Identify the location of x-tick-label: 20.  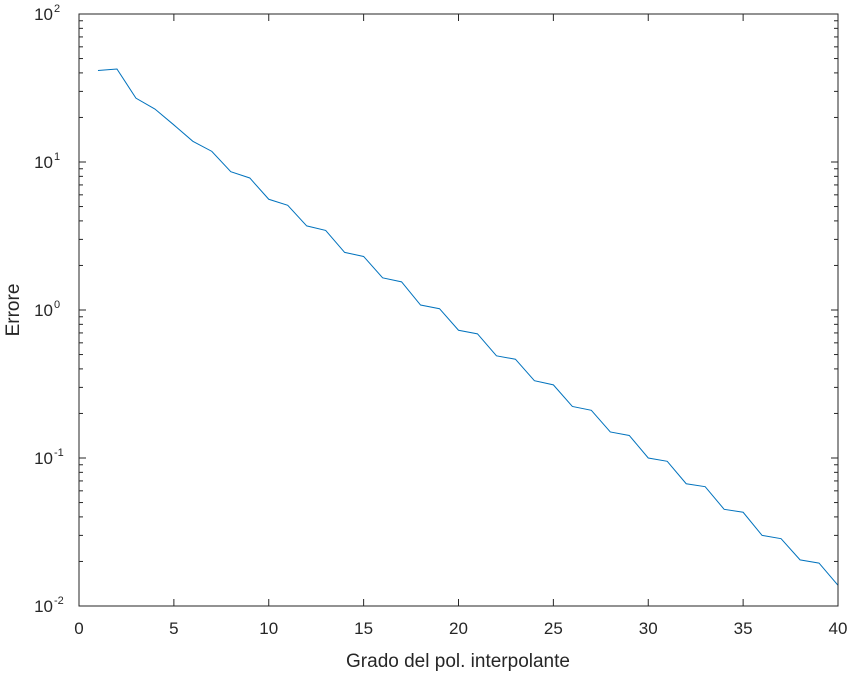
(458, 628).